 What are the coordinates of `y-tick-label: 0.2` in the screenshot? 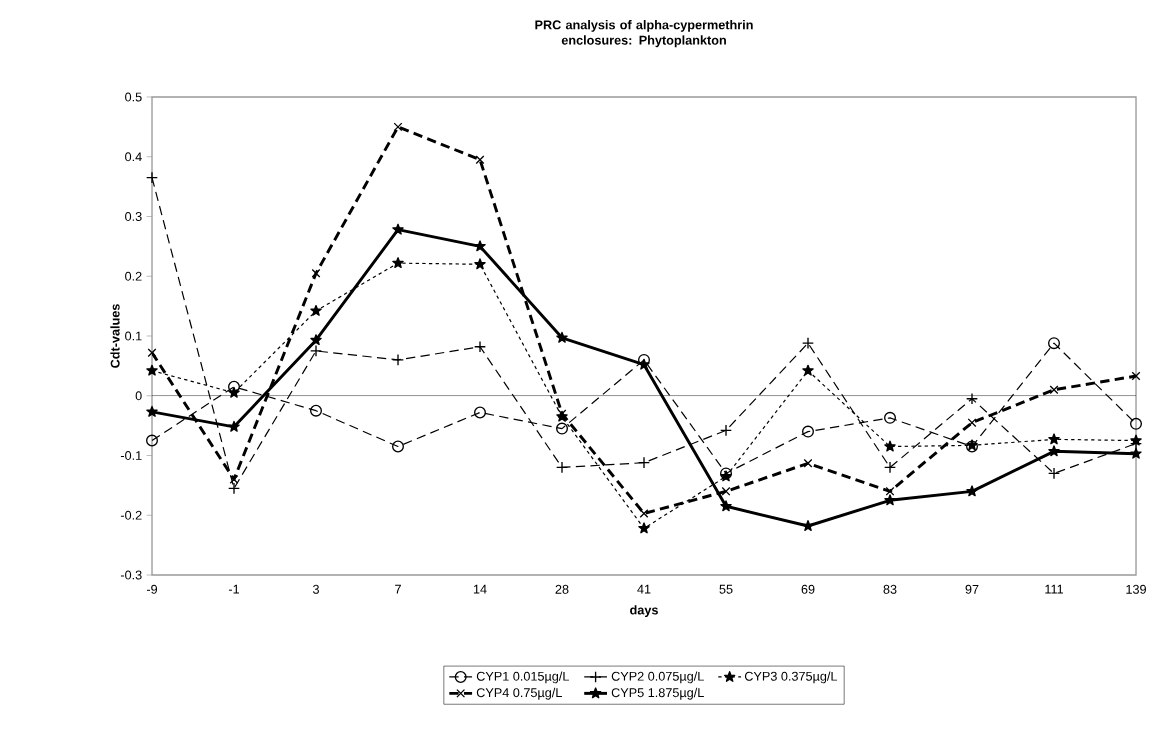 It's located at (133, 276).